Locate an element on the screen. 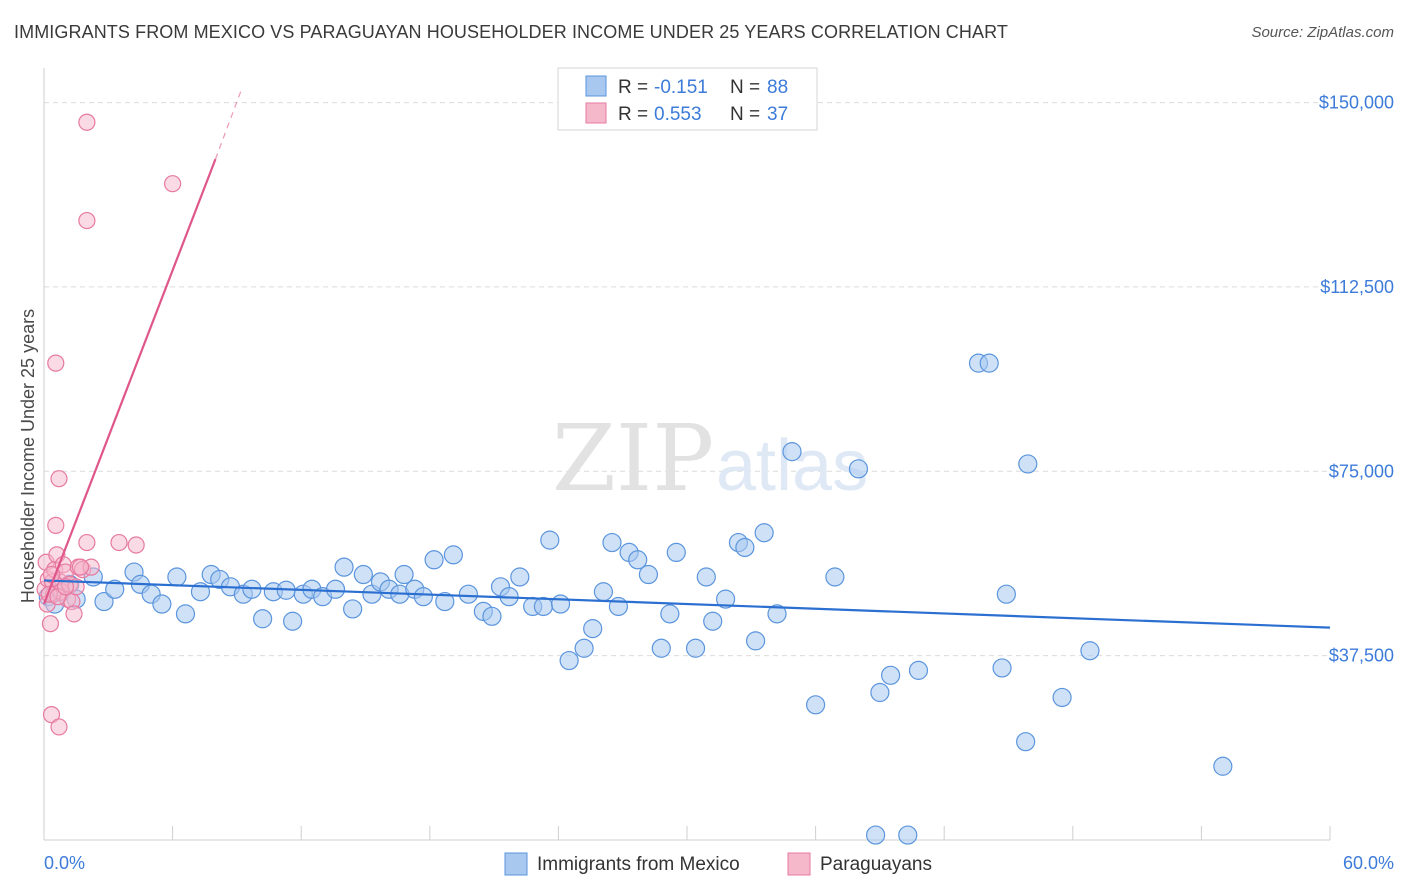 This screenshot has height=892, width=1406. y-axis-label: Householder Income Under 25 years is located at coordinates (28, 456).